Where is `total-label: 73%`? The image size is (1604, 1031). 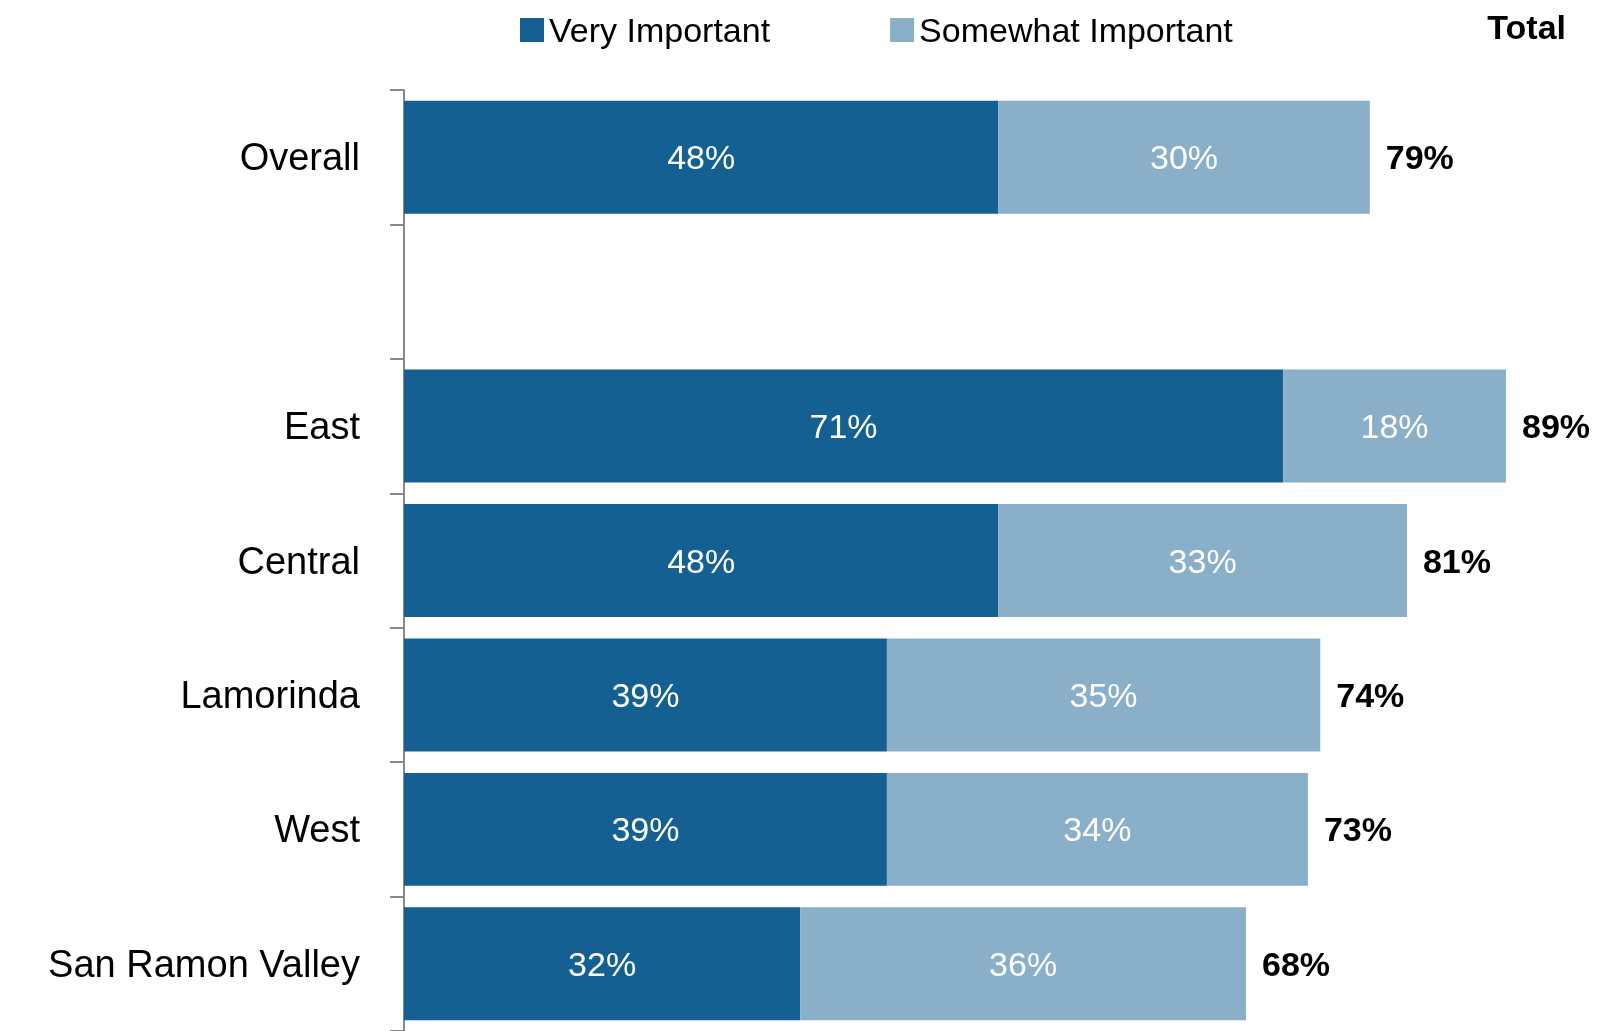 total-label: 73% is located at coordinates (1357, 829).